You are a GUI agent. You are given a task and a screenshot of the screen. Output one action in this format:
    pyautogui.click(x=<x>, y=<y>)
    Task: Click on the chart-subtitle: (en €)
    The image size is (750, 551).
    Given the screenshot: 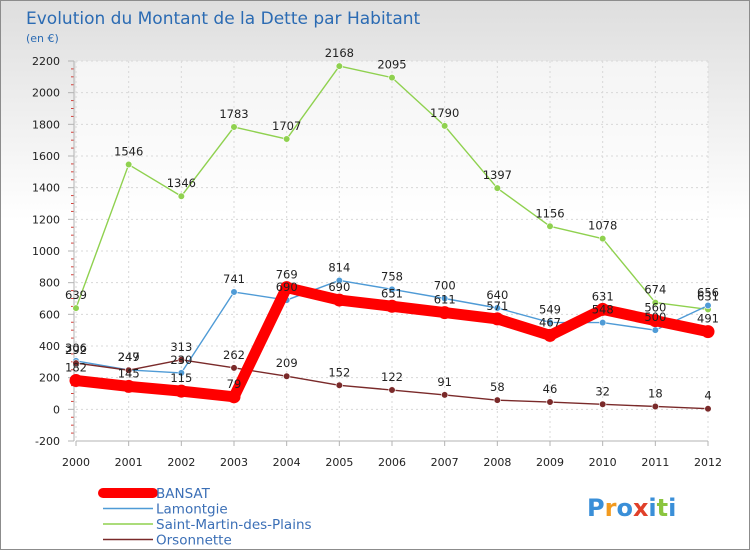 What is the action you would take?
    pyautogui.click(x=42, y=38)
    